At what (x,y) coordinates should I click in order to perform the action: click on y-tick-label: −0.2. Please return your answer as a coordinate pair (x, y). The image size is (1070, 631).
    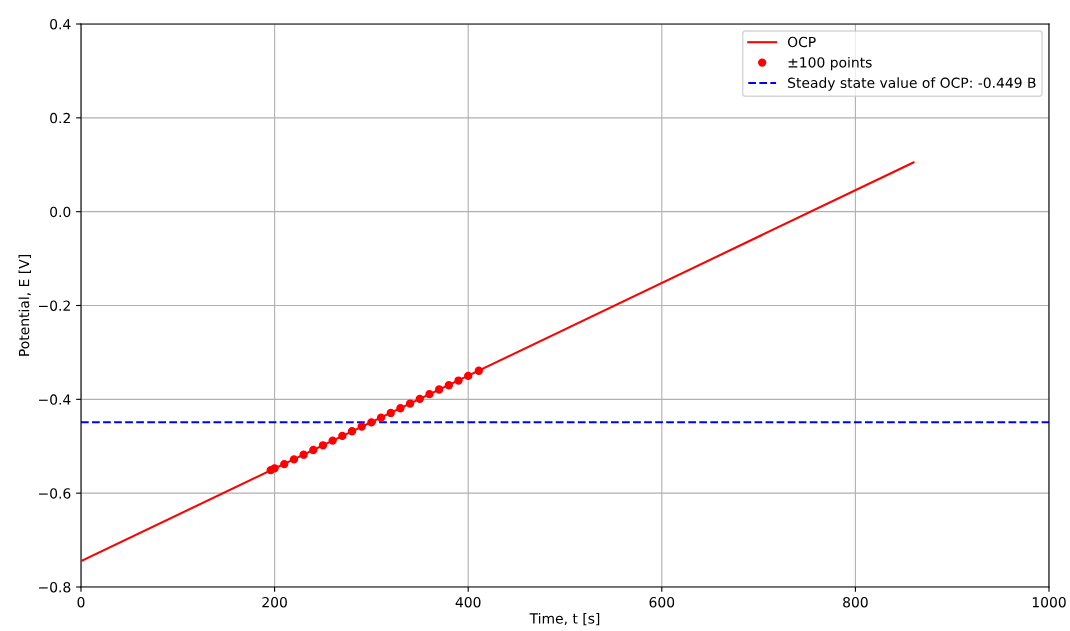
    Looking at the image, I should click on (54, 305).